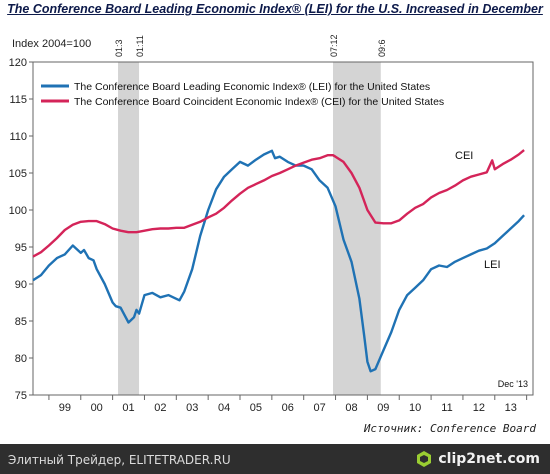  I want to click on y-tick-label: 80, so click(21, 359).